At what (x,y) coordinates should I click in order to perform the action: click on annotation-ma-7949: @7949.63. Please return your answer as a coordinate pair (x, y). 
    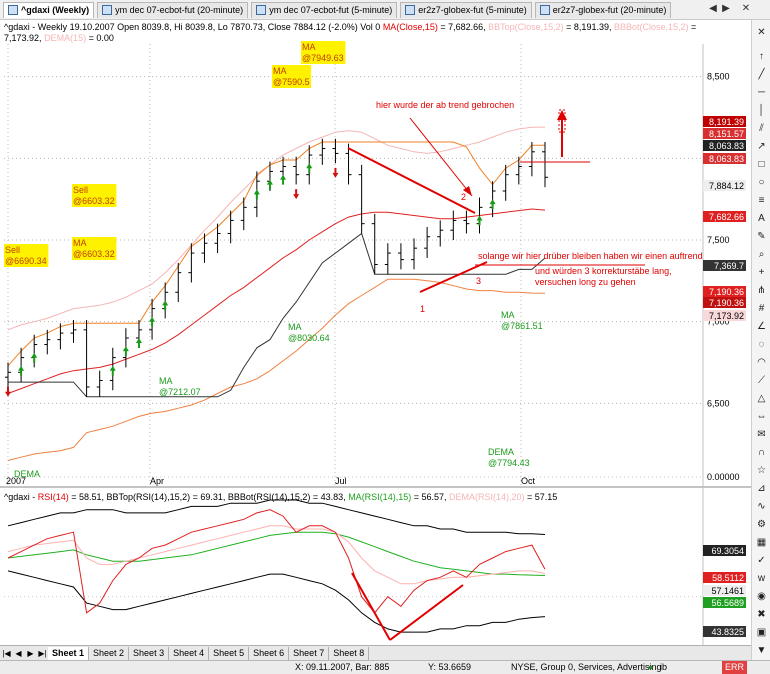
    Looking at the image, I should click on (323, 58).